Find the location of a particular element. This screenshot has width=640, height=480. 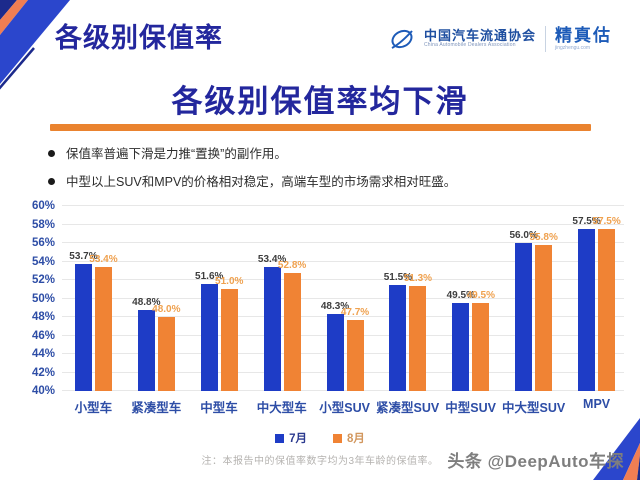

y-tick-label: 44% is located at coordinates (43, 354).